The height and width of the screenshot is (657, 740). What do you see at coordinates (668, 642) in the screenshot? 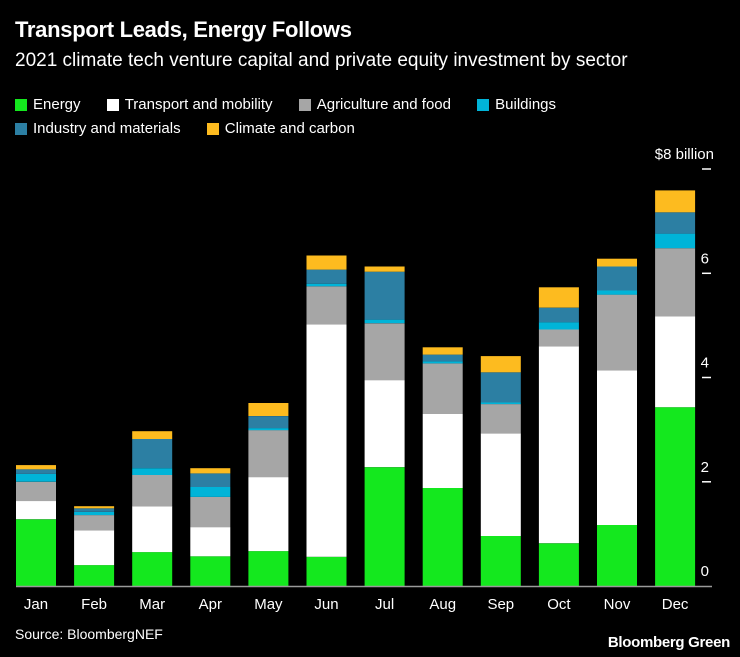
I see `brand-logo: Bloomberg Green` at bounding box center [668, 642].